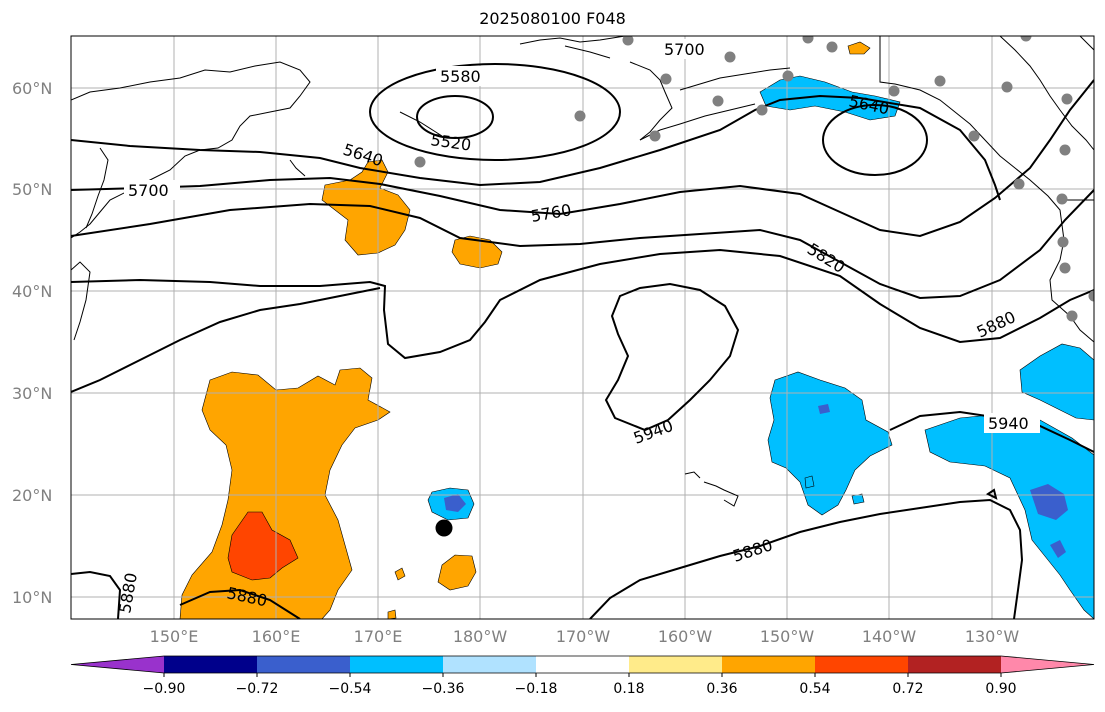 Image resolution: width=1105 pixels, height=712 pixels. Describe the element at coordinates (787, 636) in the screenshot. I see `lon-tick-label: 150°W` at that location.